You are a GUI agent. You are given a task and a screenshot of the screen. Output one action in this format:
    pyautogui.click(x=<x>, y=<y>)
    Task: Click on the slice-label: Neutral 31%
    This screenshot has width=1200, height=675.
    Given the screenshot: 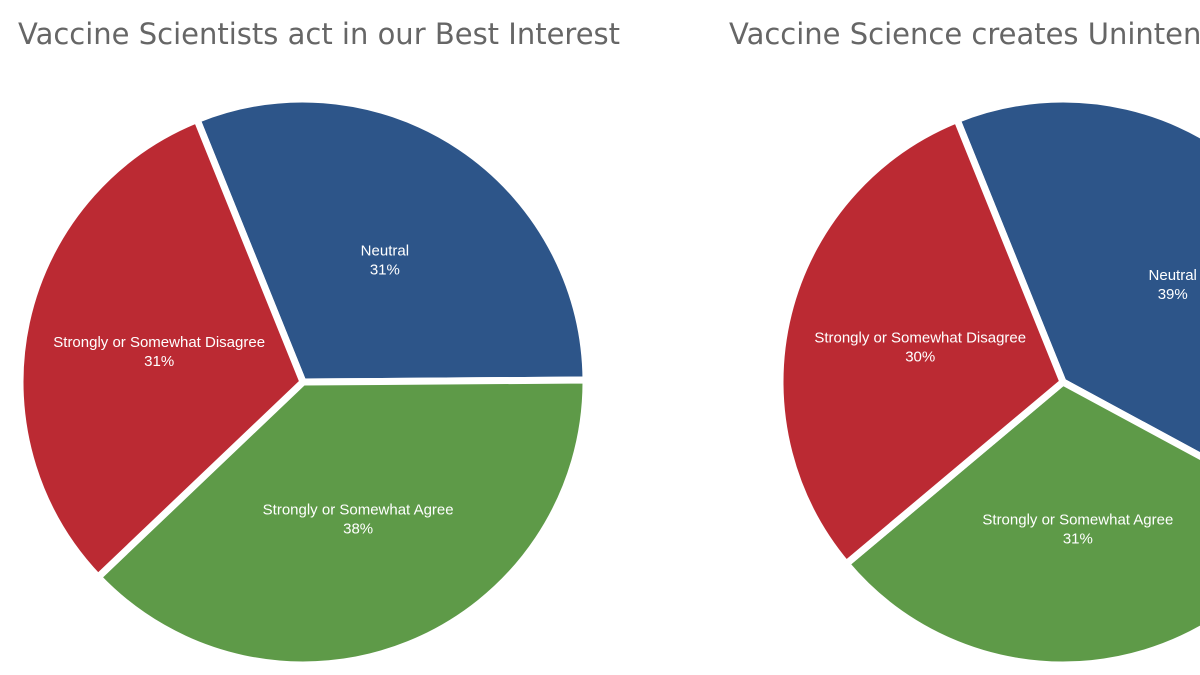 What is the action you would take?
    pyautogui.click(x=385, y=261)
    